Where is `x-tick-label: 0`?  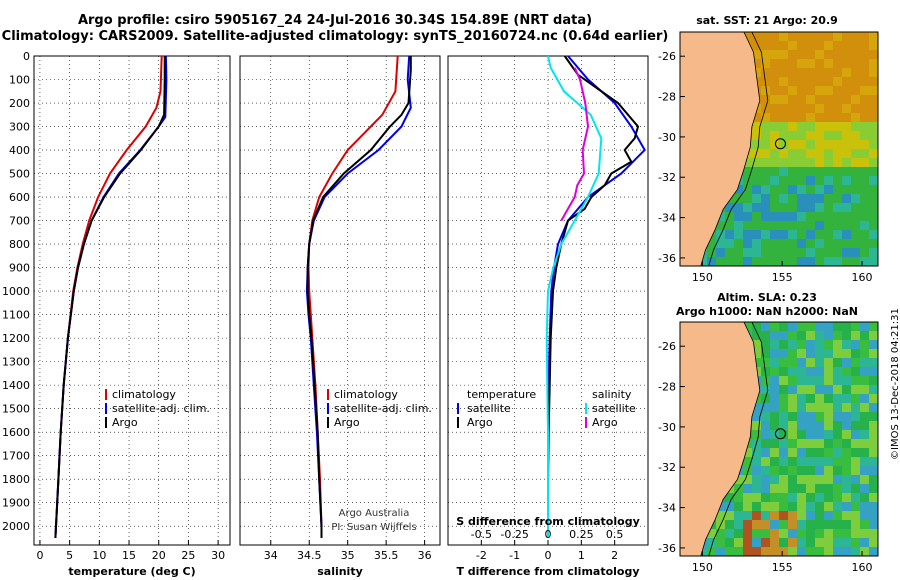
x-tick-label: 0 is located at coordinates (548, 555).